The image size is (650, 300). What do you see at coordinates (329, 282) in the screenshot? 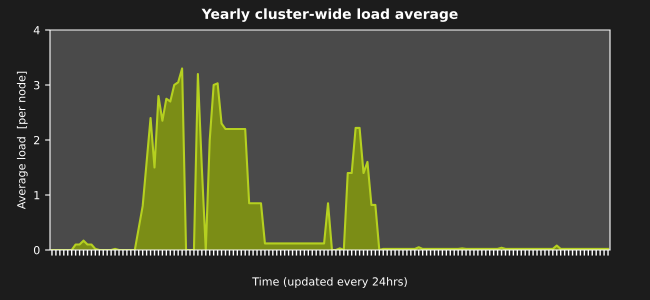
I see `x-axis-title: Time (updated every 24hrs)` at bounding box center [329, 282].